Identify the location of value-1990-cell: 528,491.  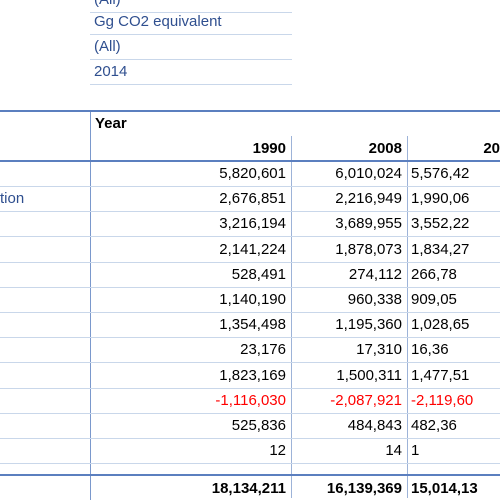
(258, 274).